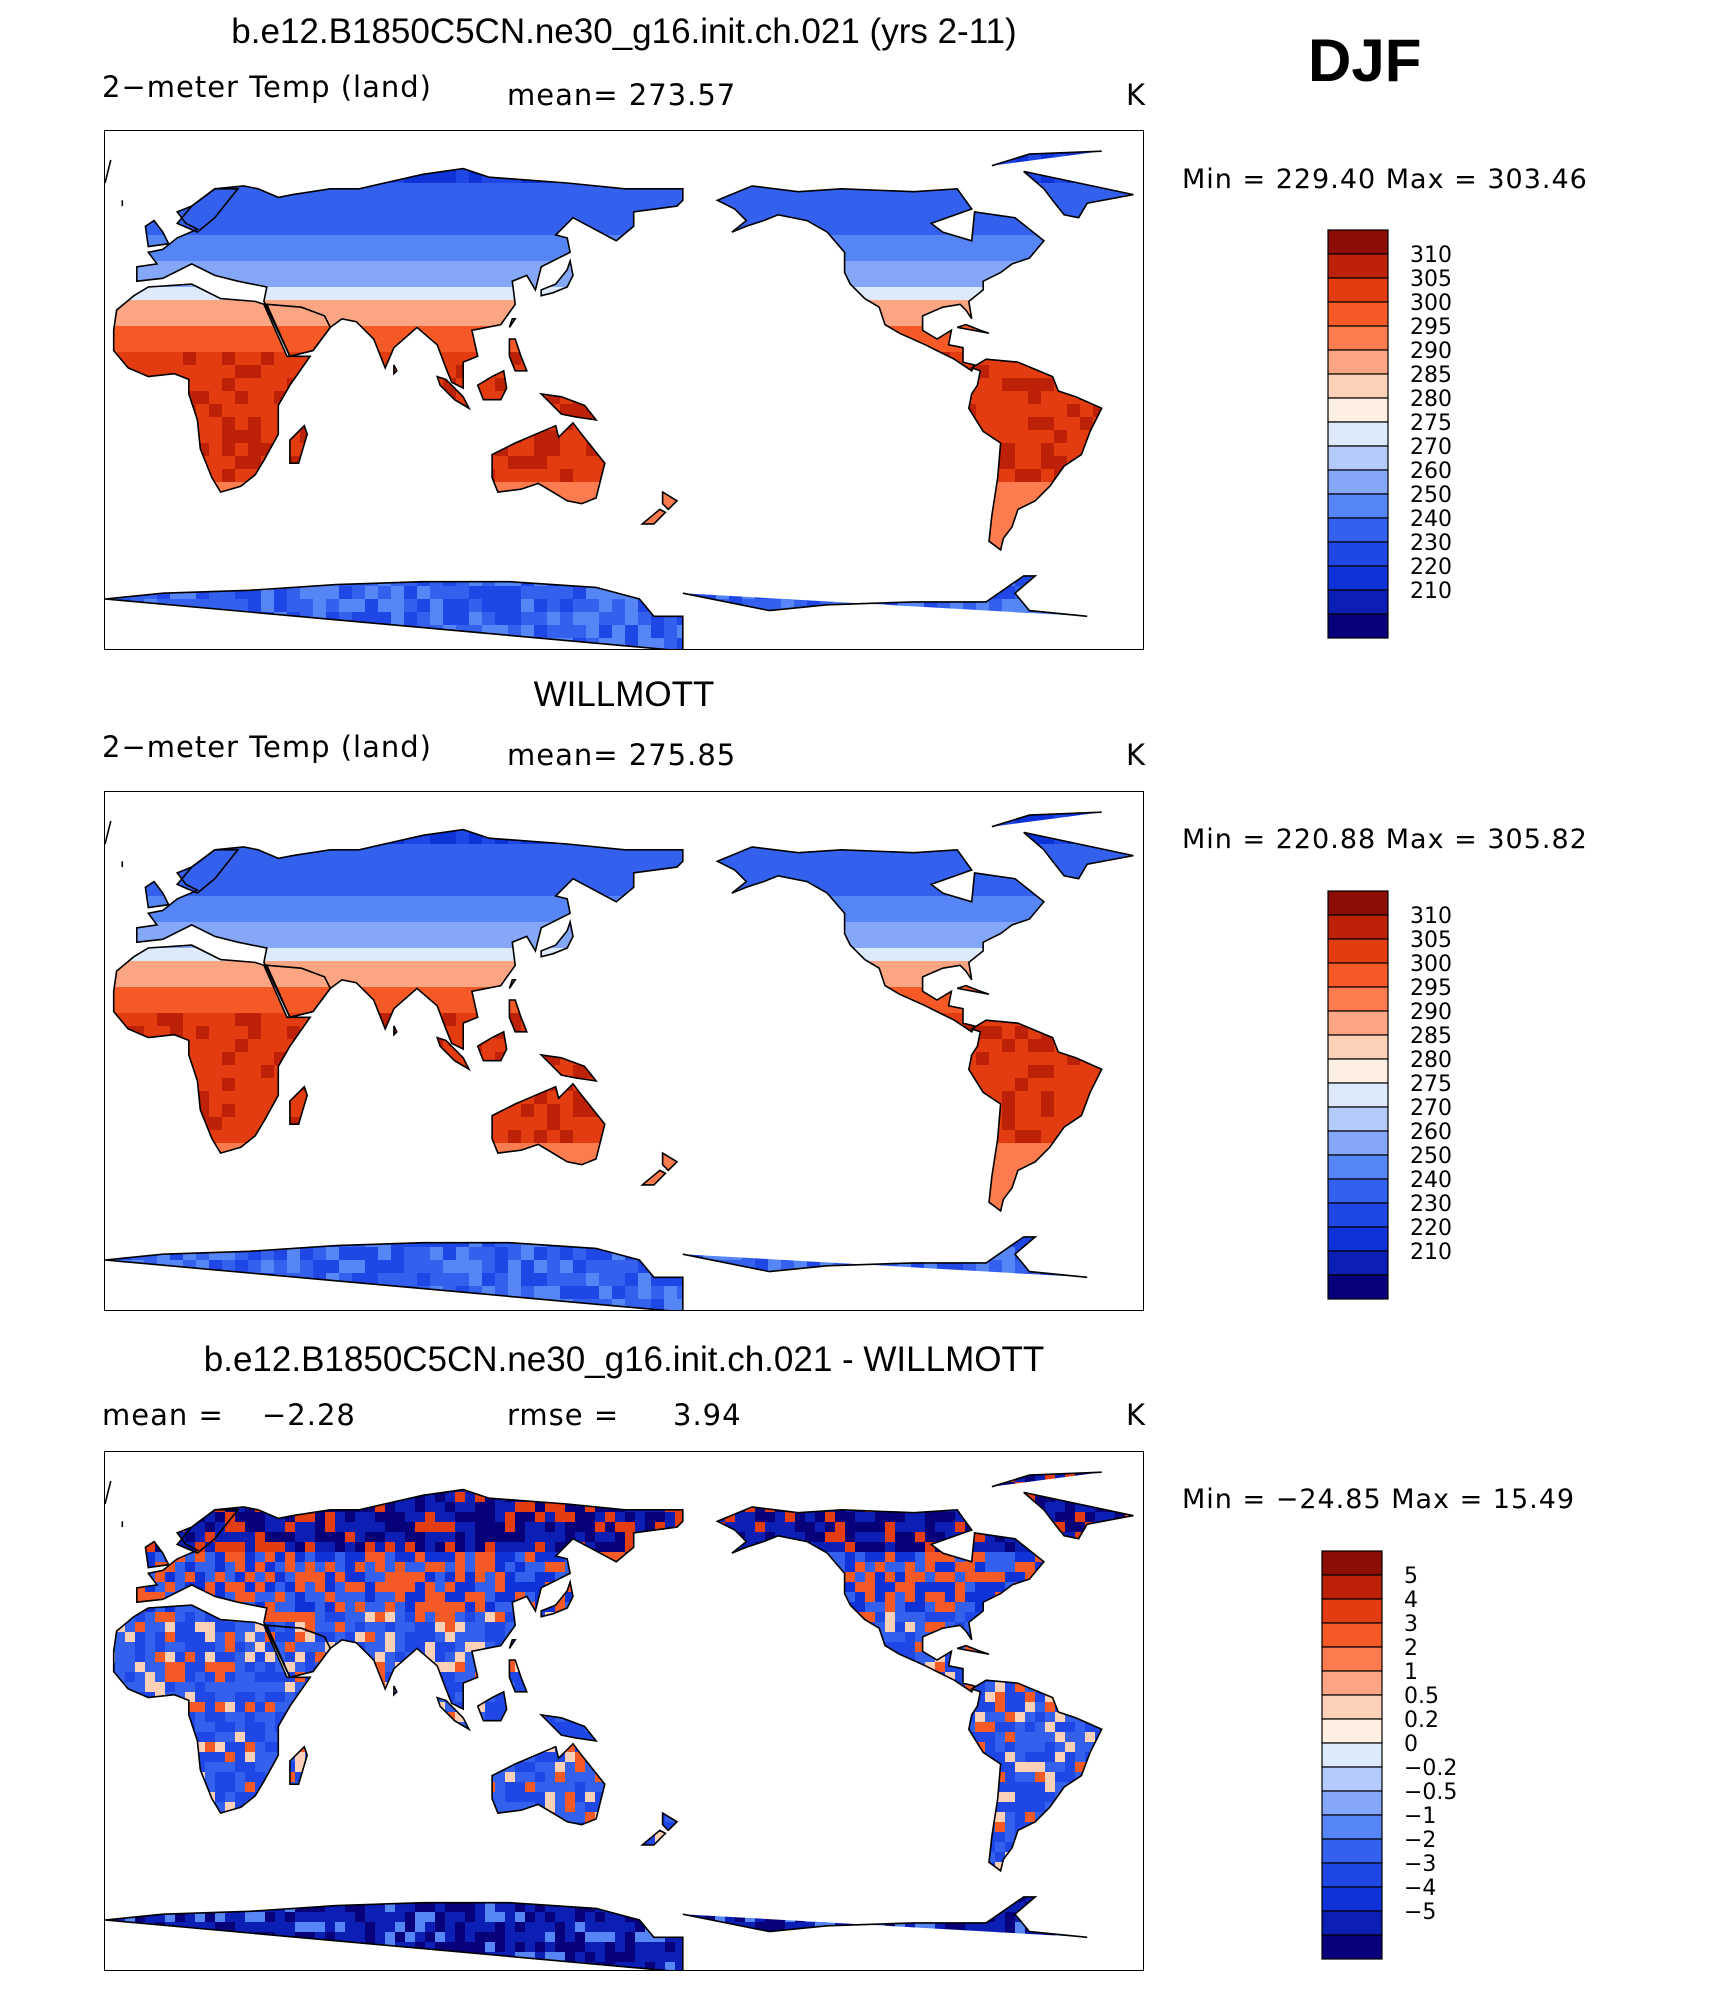 This screenshot has height=1991, width=1710. I want to click on coastline-iceland, so click(122, 1524).